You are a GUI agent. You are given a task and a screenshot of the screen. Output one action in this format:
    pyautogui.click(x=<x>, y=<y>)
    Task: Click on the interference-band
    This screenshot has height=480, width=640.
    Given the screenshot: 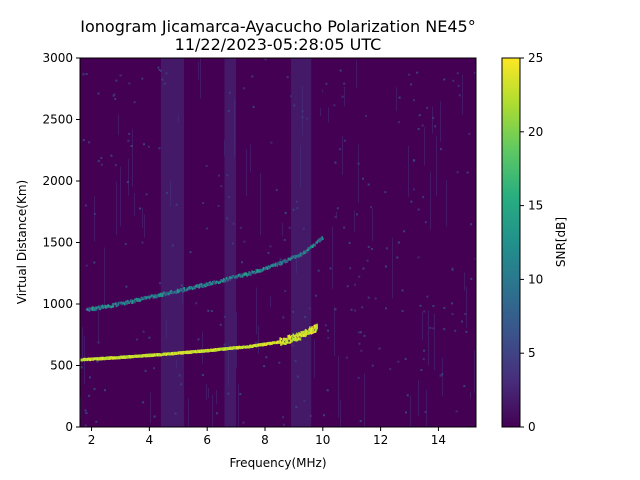 What is the action you would take?
    pyautogui.click(x=301, y=242)
    